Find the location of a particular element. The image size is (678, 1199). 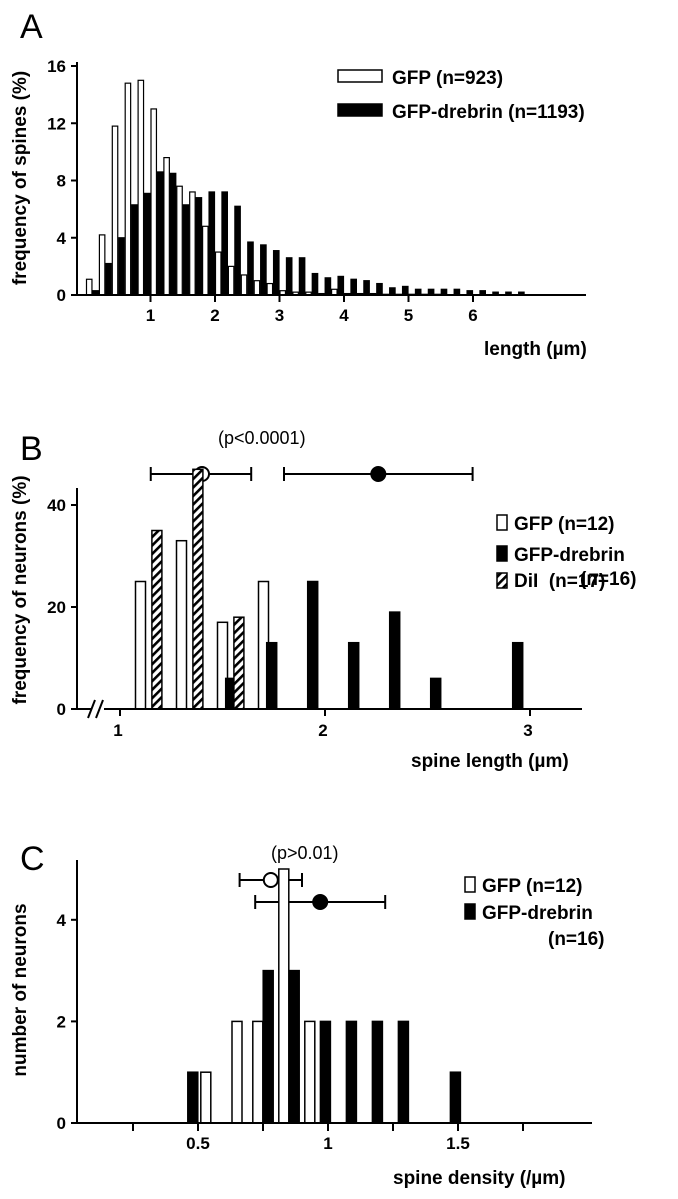

x-tick-label: 3 is located at coordinates (527, 730).